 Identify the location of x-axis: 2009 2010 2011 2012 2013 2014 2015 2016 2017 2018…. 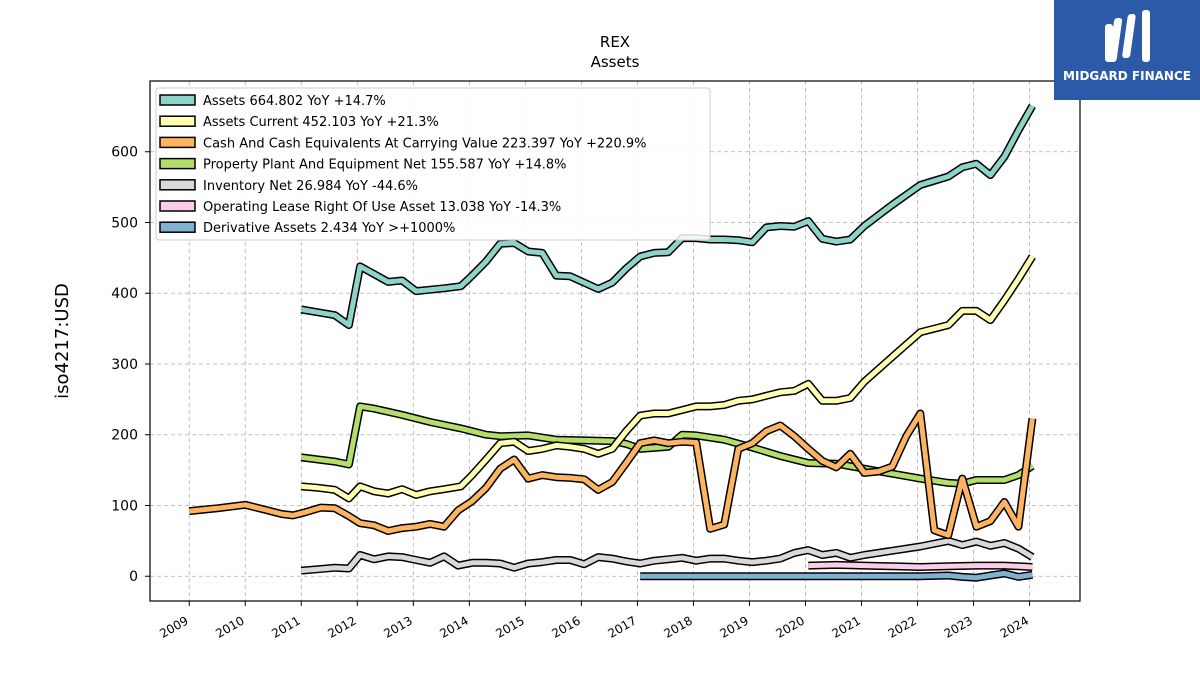
(594, 621).